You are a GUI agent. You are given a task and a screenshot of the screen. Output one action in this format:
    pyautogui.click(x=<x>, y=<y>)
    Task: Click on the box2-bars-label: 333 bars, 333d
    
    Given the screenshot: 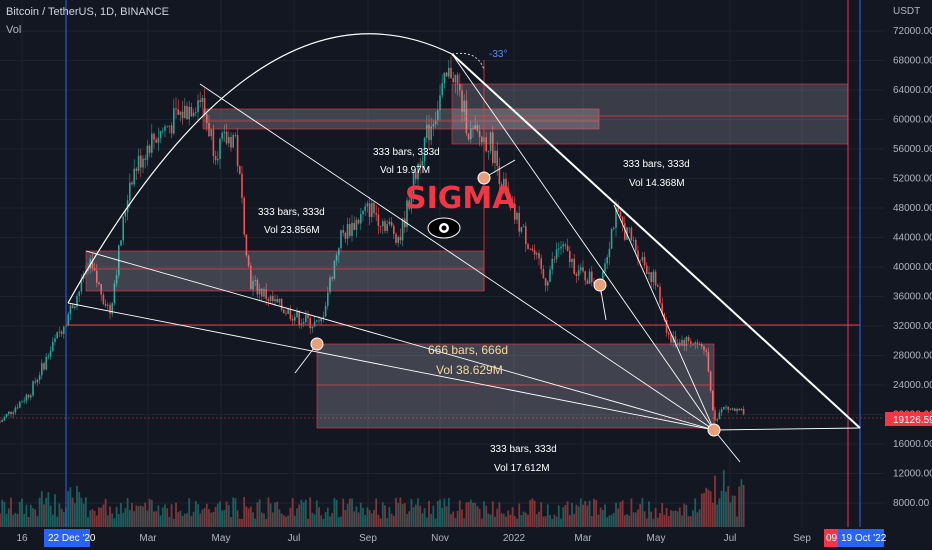 What is the action you would take?
    pyautogui.click(x=406, y=152)
    